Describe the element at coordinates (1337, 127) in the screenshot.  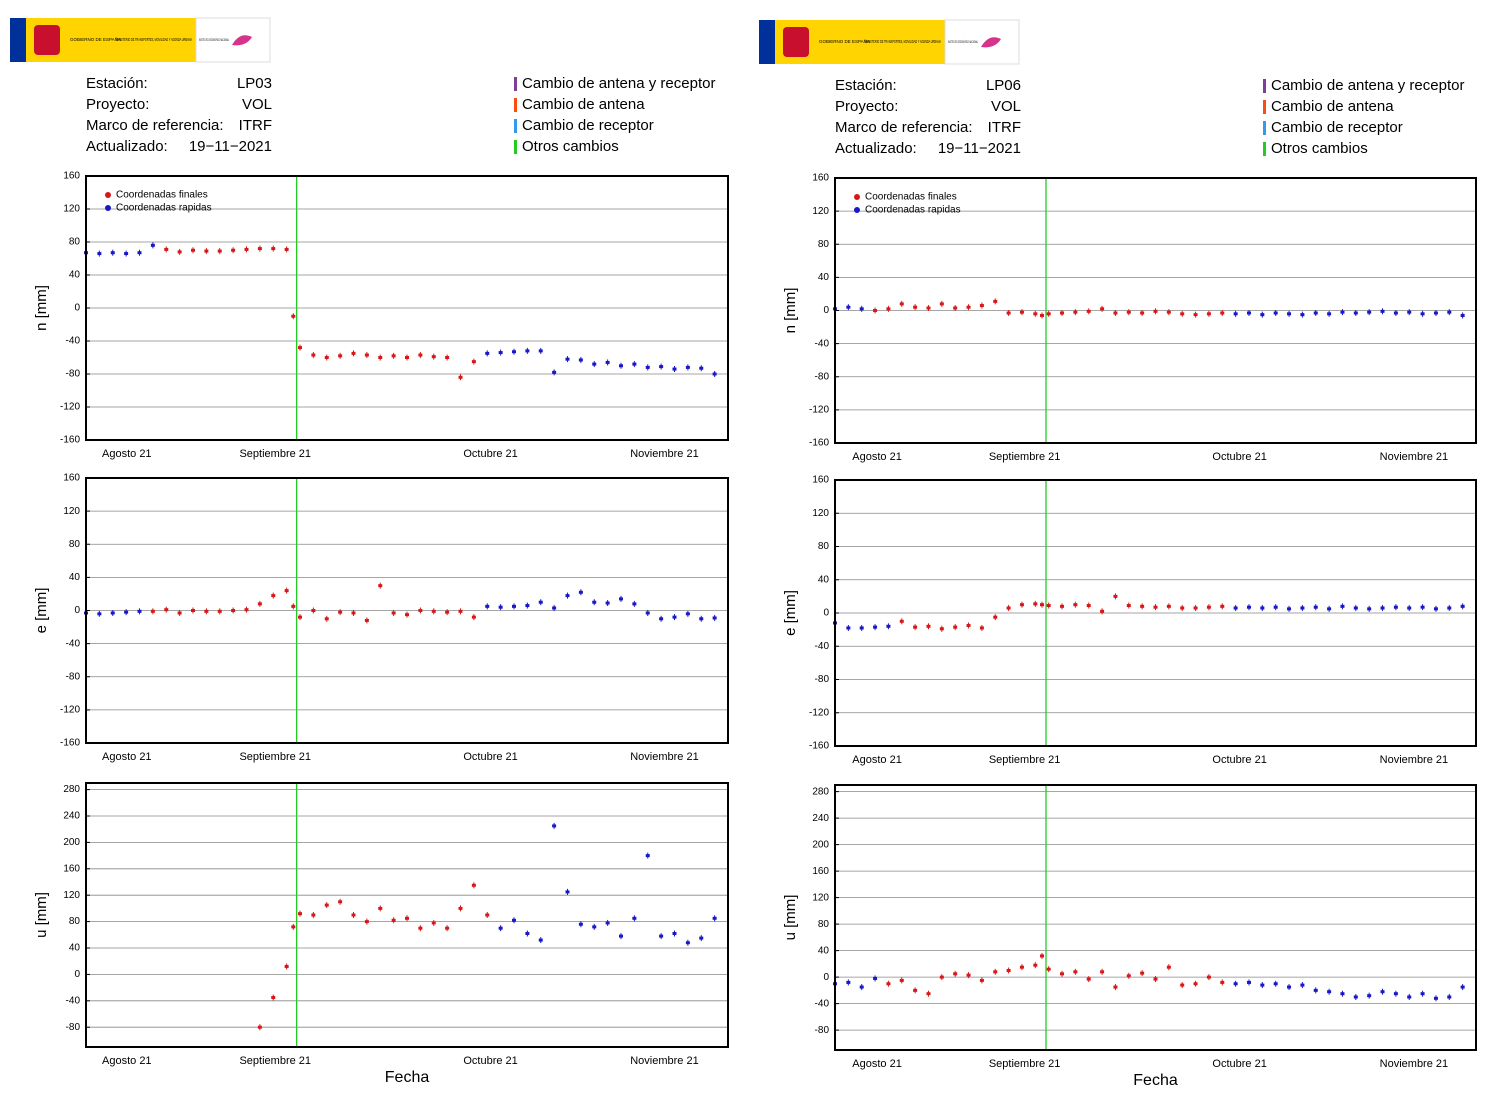
I see `change-legend-label: Cambio de receptor` at that location.